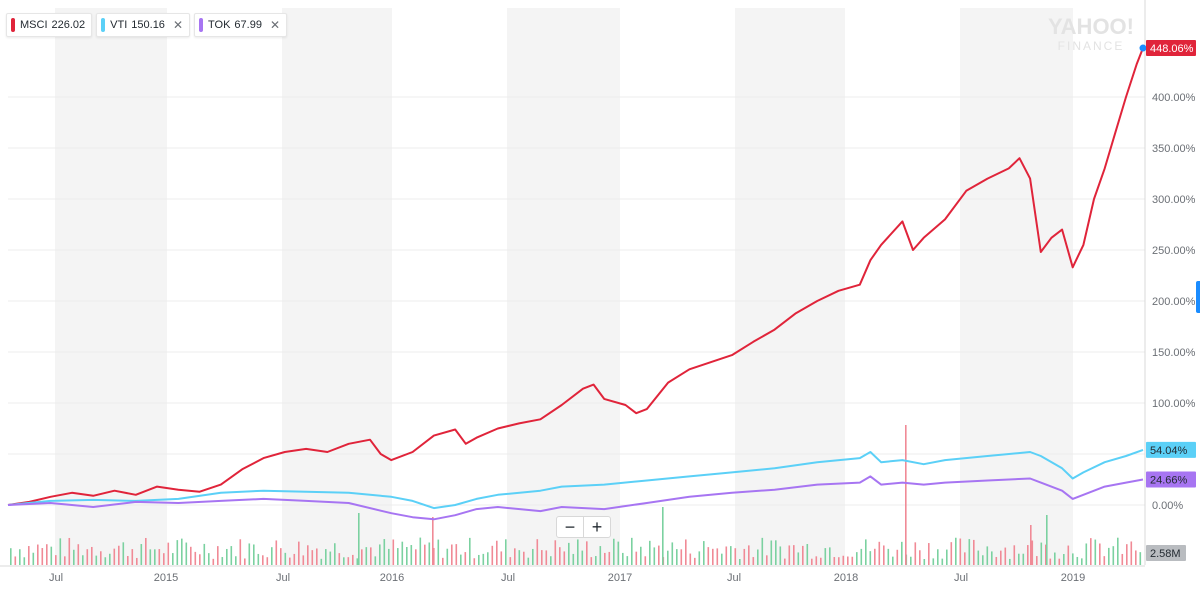  What do you see at coordinates (596, 527) in the screenshot?
I see `zoom-in-button: +` at bounding box center [596, 527].